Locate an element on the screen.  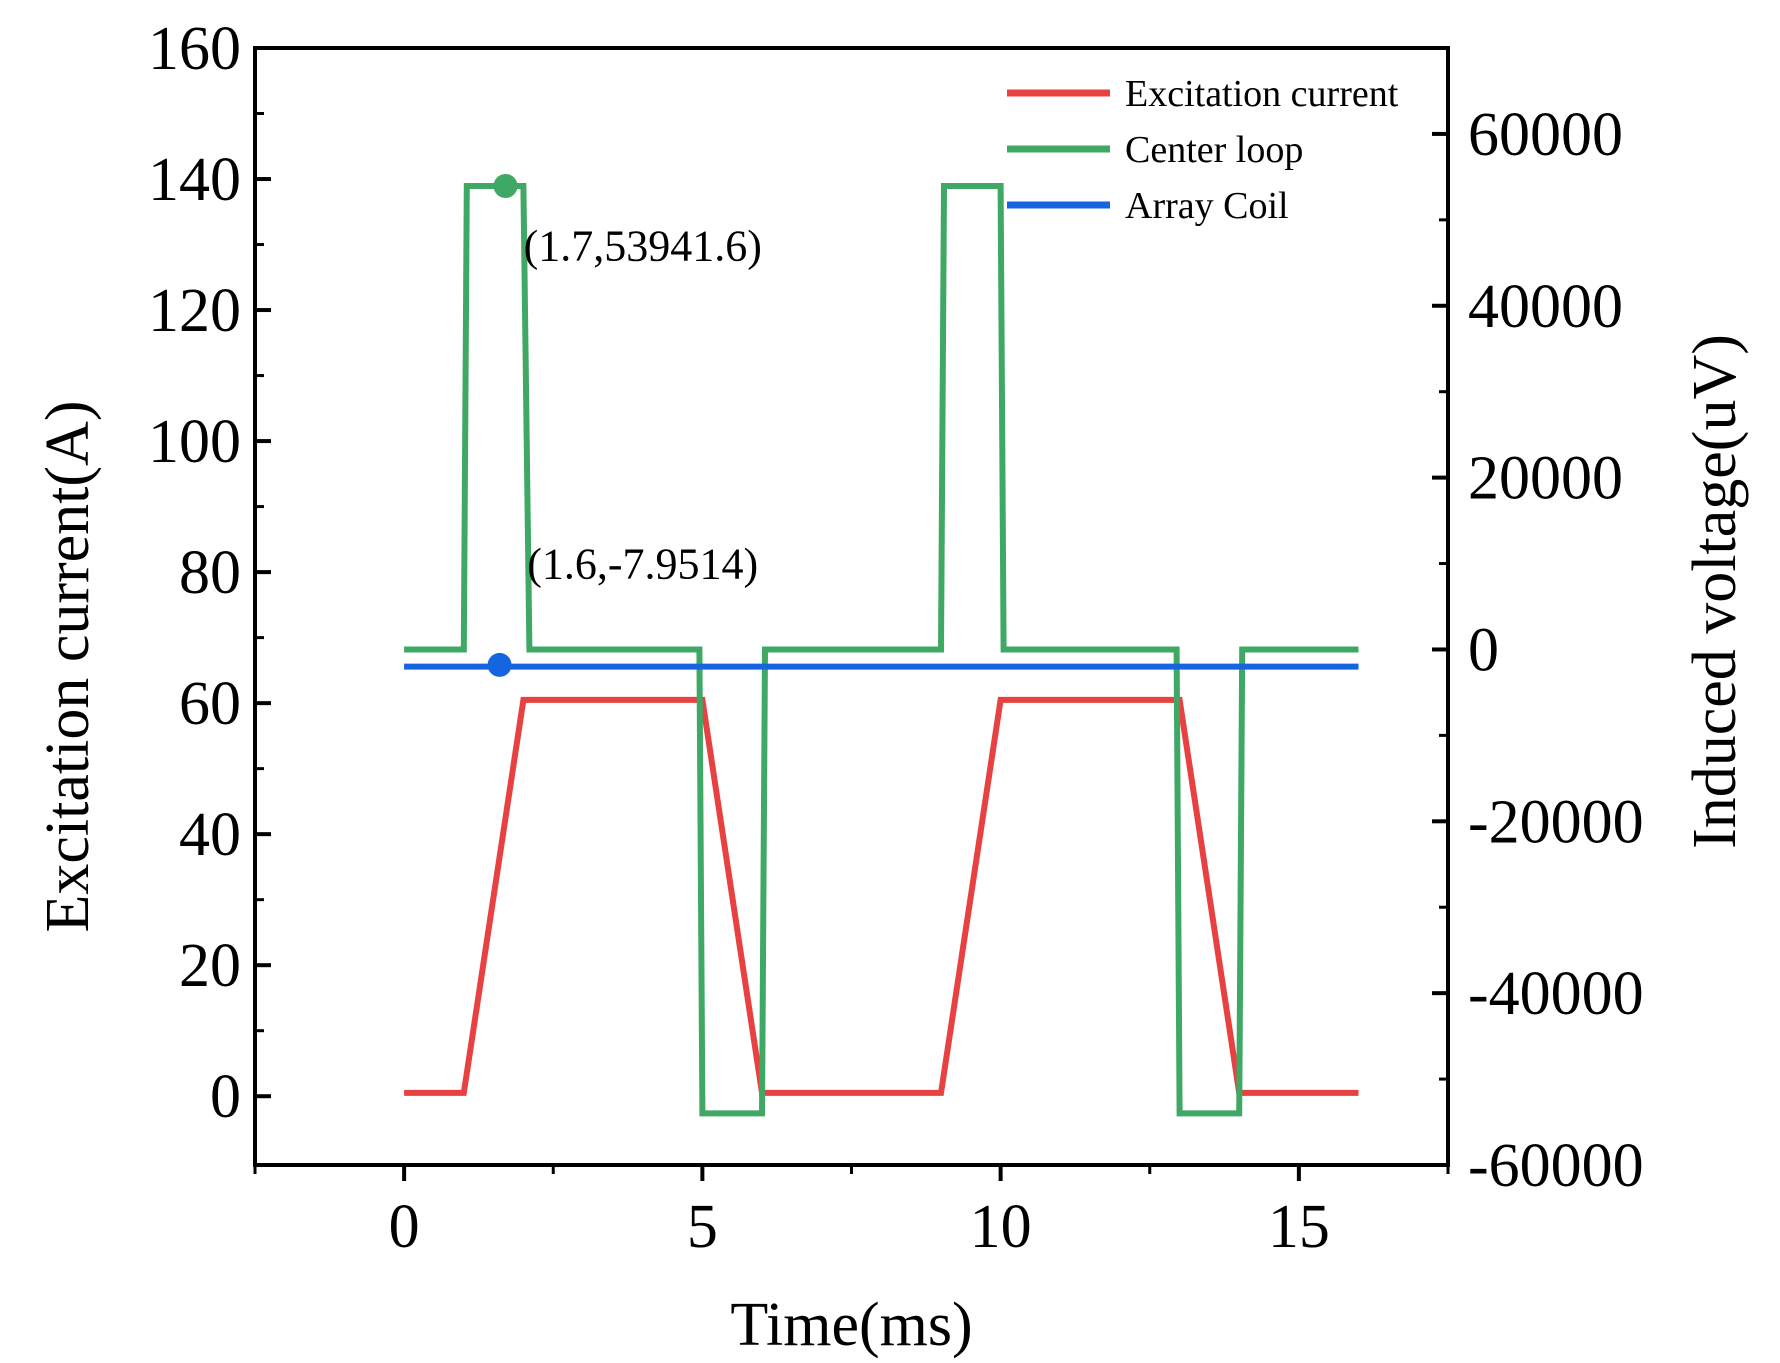
y-right-tick-label: 20000 is located at coordinates (1545, 479).